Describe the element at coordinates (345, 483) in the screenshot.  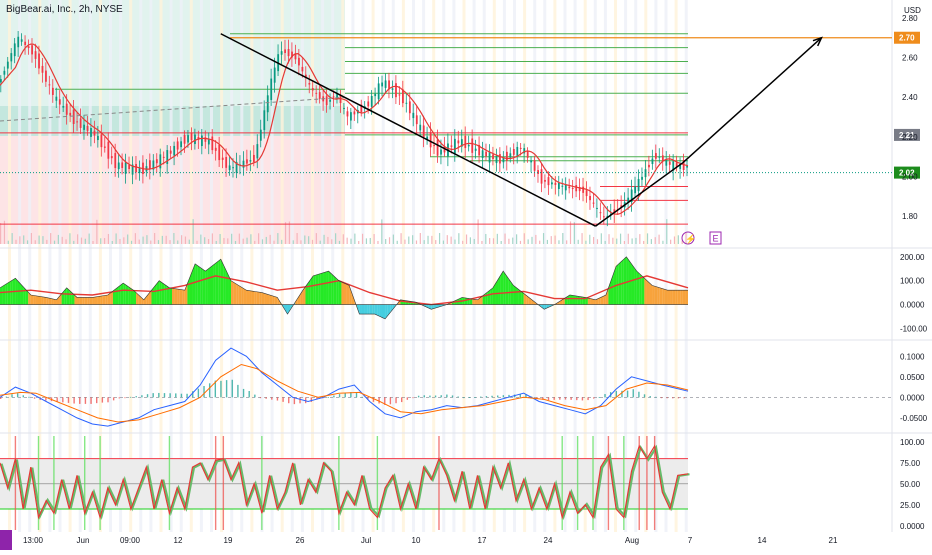
I see `stochastic-panel` at that location.